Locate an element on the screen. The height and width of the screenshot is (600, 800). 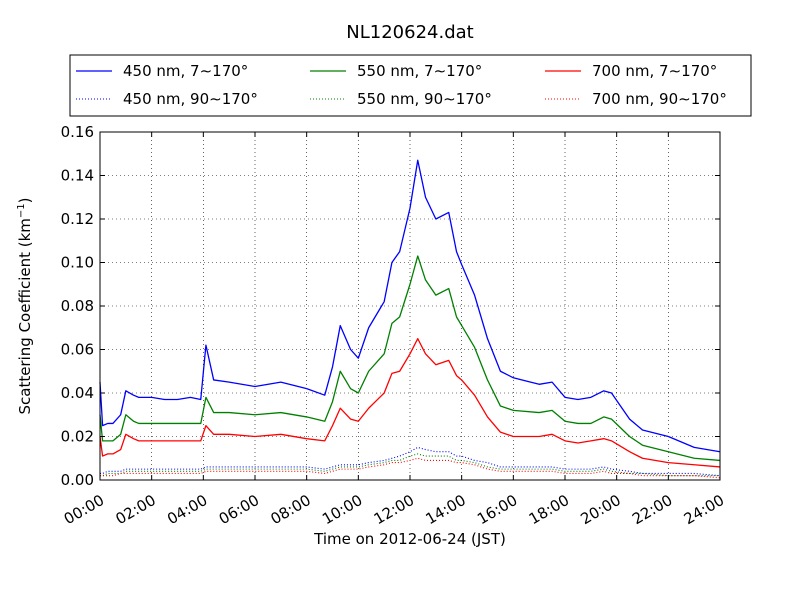
x-axis-label: Time on 2012-06-24 (JST) is located at coordinates (409, 539).